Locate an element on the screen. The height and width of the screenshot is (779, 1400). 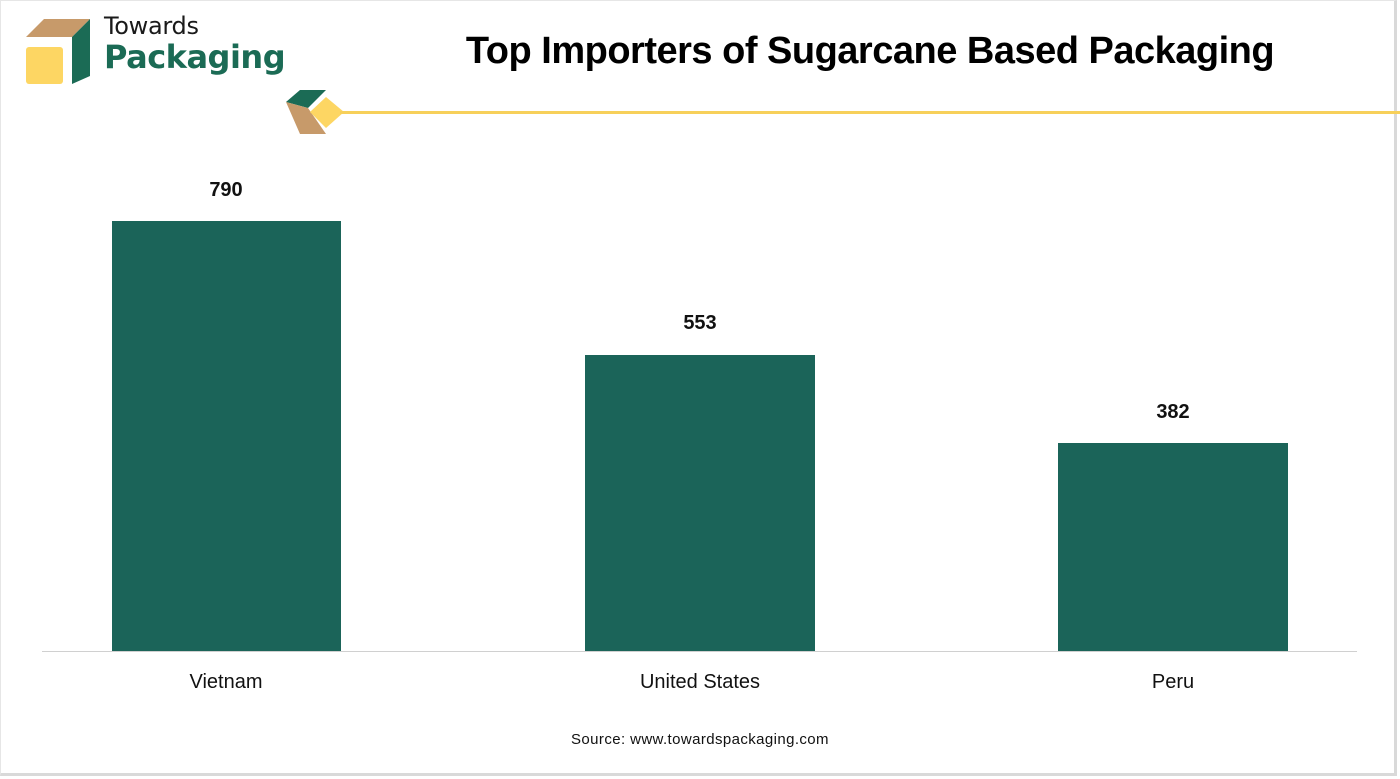
towards-packaging-logo-icon is located at coordinates (58, 51).